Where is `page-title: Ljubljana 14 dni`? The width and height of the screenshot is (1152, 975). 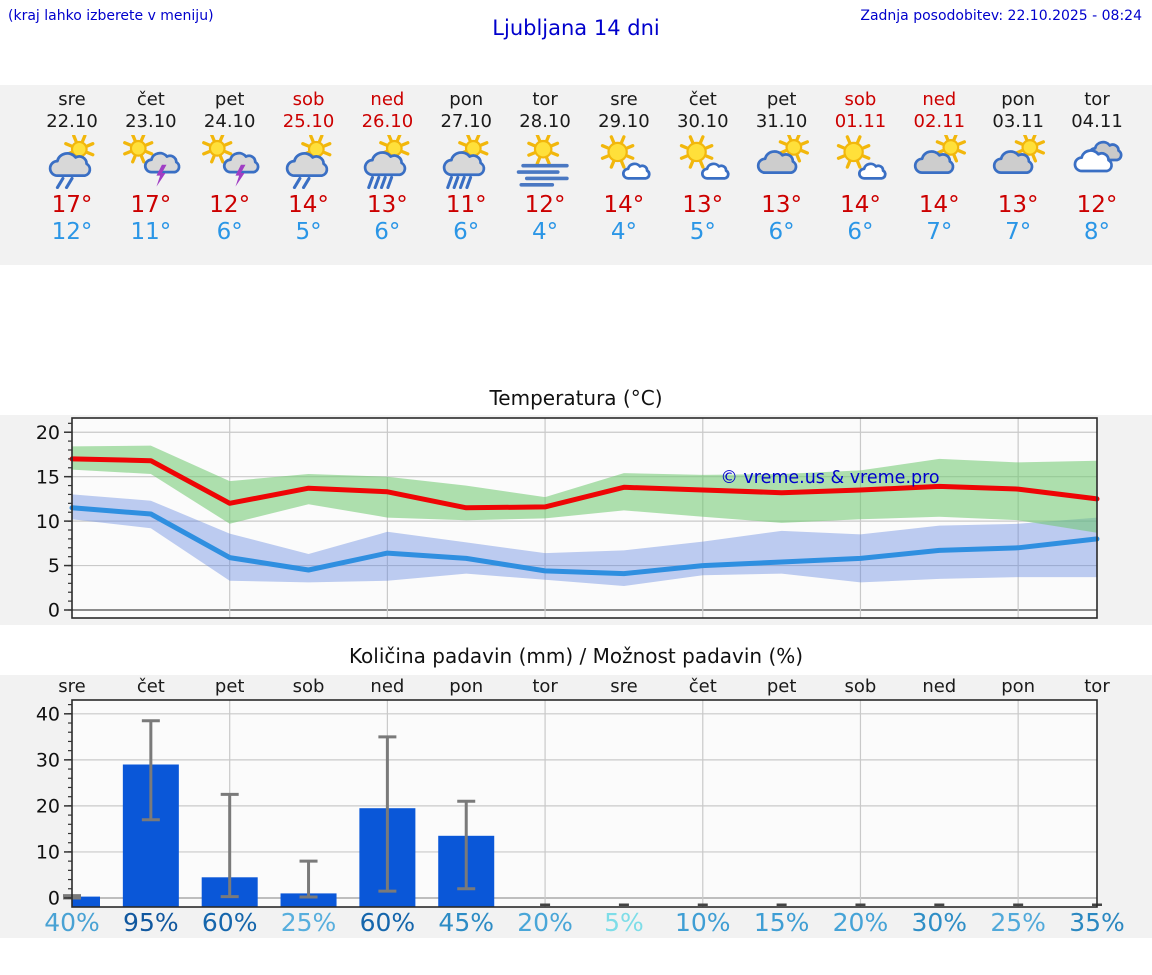
page-title: Ljubljana 14 dni is located at coordinates (576, 28).